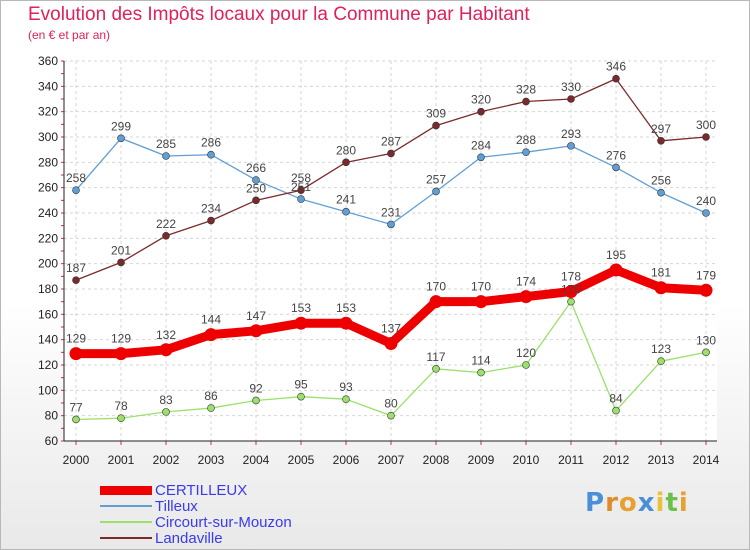 This screenshot has height=550, width=750. I want to click on x-tick-label: 2011, so click(571, 460).